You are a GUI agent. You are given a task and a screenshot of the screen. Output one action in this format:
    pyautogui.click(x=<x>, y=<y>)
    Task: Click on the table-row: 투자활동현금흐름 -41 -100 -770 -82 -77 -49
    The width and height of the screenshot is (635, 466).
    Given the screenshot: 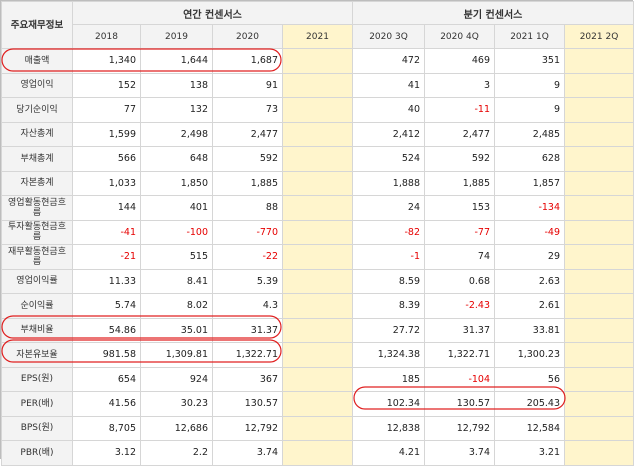 What is the action you would take?
    pyautogui.click(x=317, y=232)
    